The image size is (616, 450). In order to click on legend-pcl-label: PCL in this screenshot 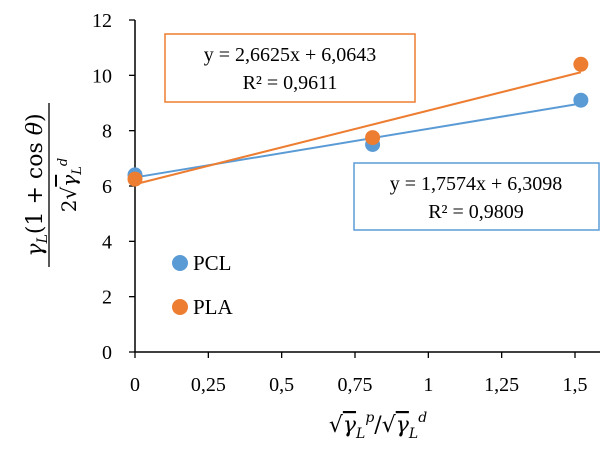, I will do `click(212, 263)`.